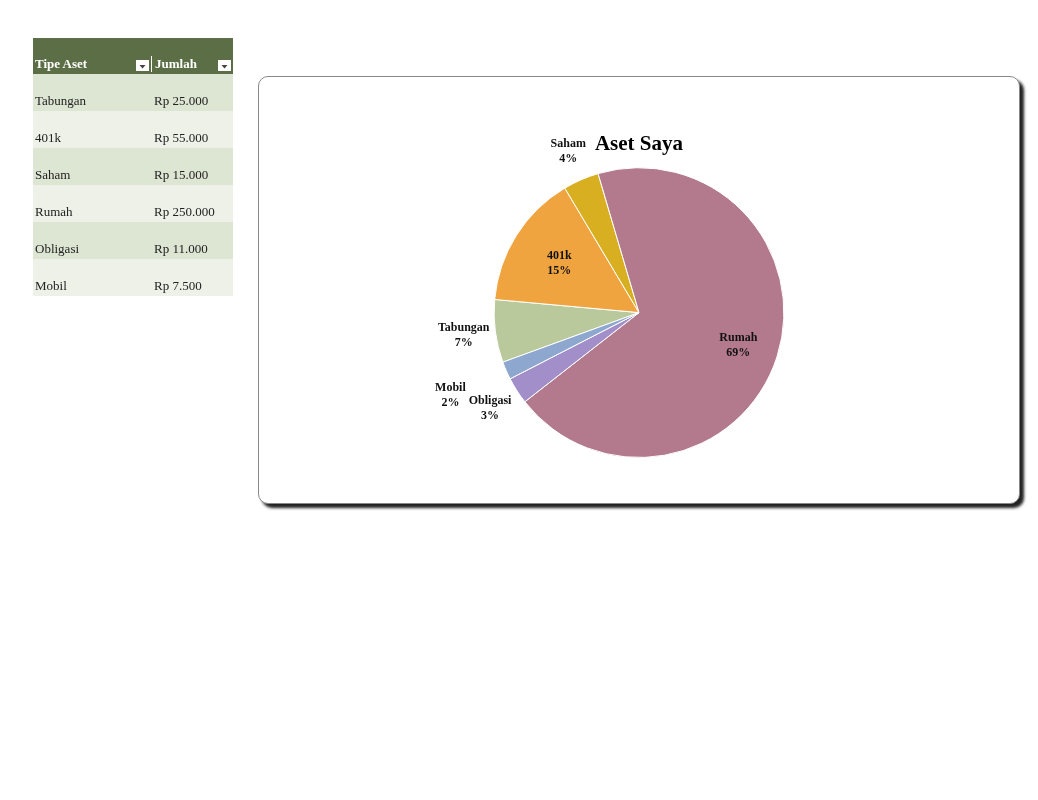 Image resolution: width=1038 pixels, height=800 pixels. Describe the element at coordinates (184, 211) in the screenshot. I see `text: Rp 250.000` at that location.